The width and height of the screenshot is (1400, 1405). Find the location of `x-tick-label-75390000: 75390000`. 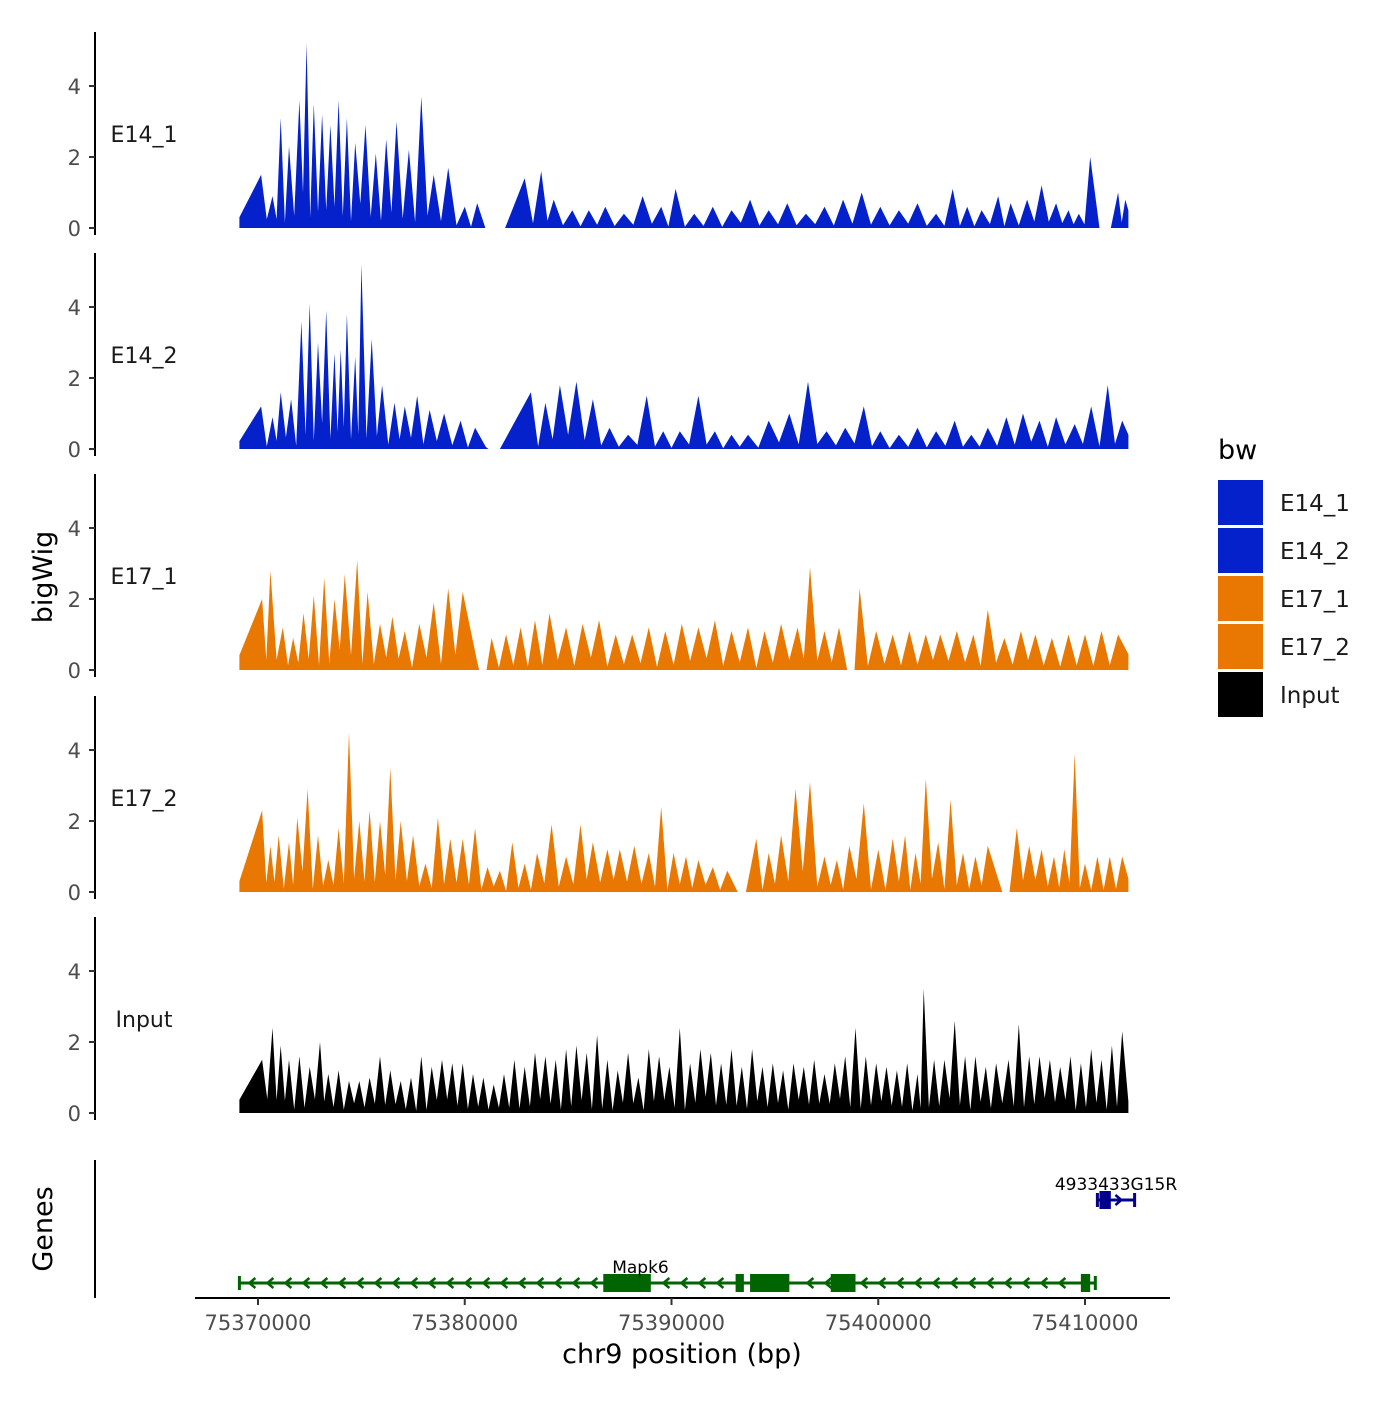

x-tick-label-75390000: 75390000 is located at coordinates (671, 1323).